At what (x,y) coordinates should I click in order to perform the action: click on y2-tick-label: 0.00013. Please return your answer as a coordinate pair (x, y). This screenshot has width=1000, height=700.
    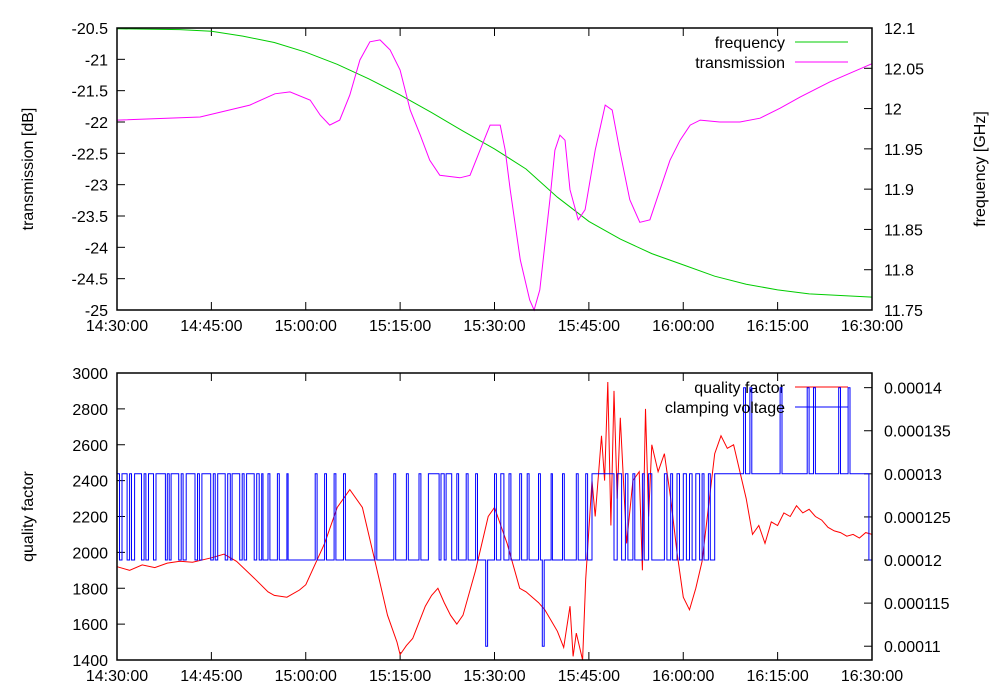
    Looking at the image, I should click on (913, 475).